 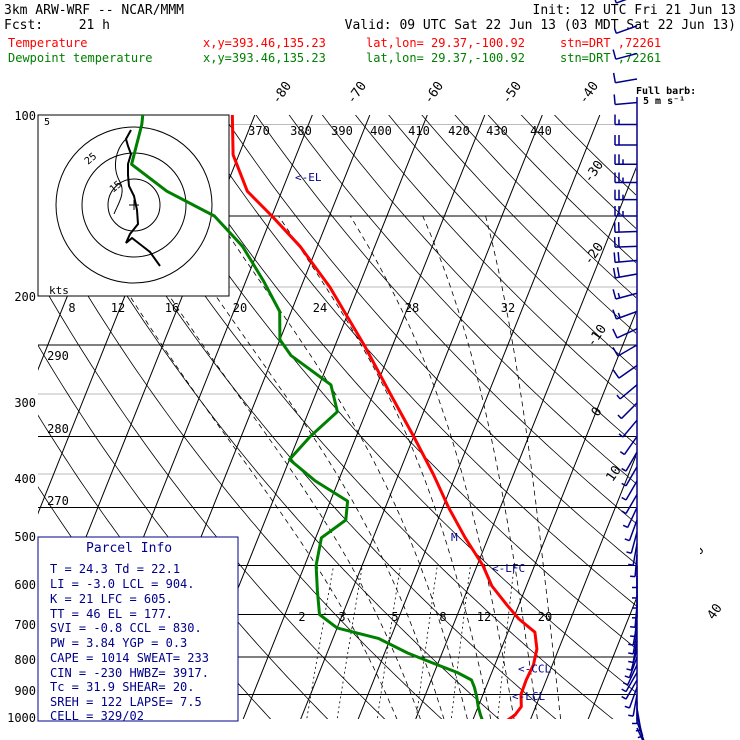 What do you see at coordinates (126, 702) in the screenshot?
I see `parcel-info-row: SREH = 122 LAPSE= 7.5` at bounding box center [126, 702].